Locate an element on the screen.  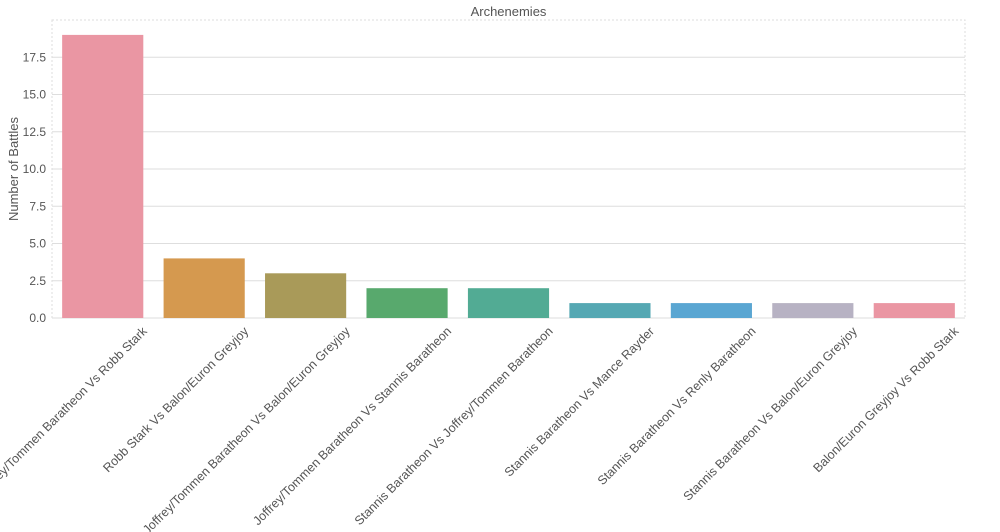
y-tick-label: 15.0 is located at coordinates (35, 95).